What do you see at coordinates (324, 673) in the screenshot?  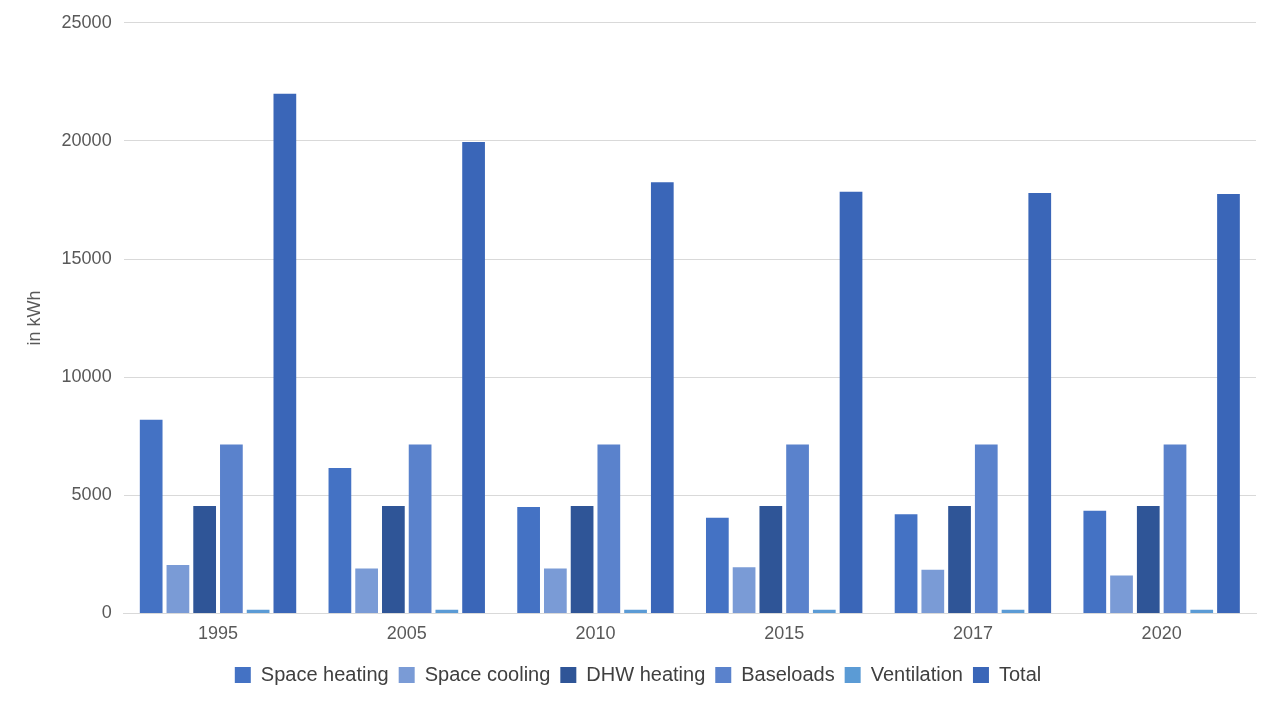 I see `legend-label: Space heating` at bounding box center [324, 673].